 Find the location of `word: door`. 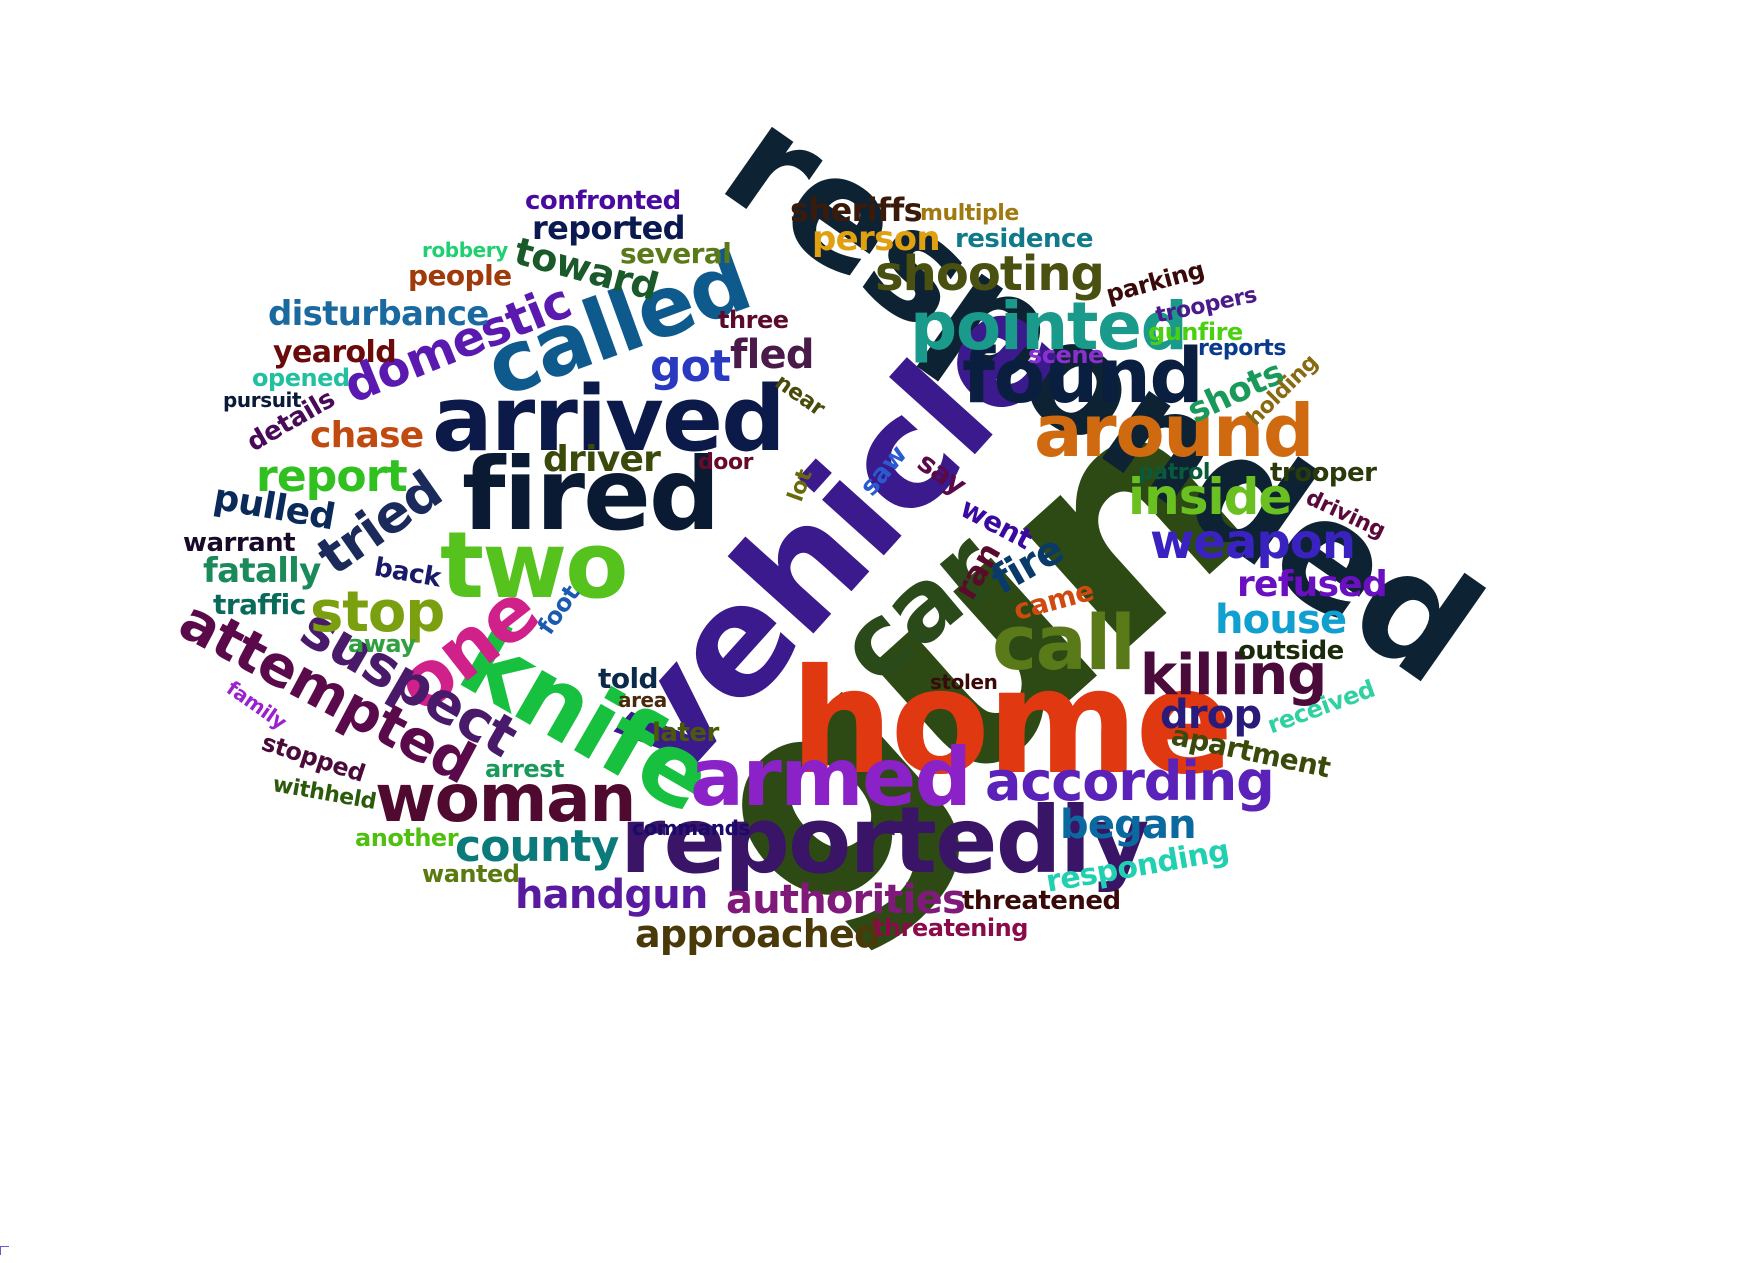

word: door is located at coordinates (726, 462).